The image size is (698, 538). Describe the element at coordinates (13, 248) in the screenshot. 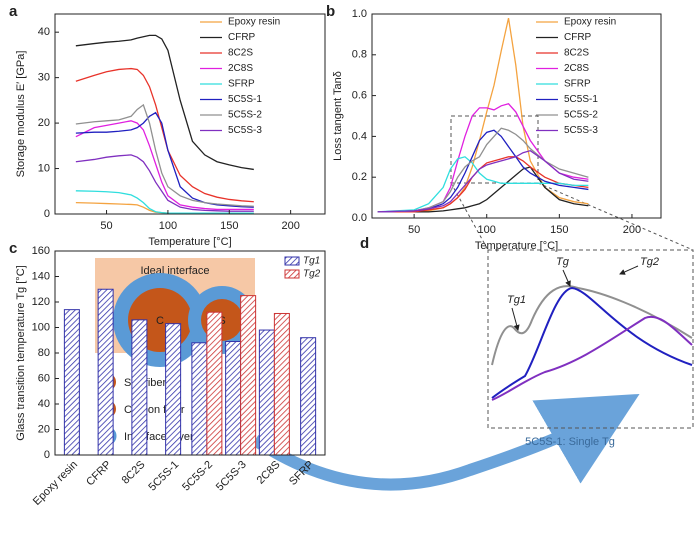

I see `panel-label: c` at that location.